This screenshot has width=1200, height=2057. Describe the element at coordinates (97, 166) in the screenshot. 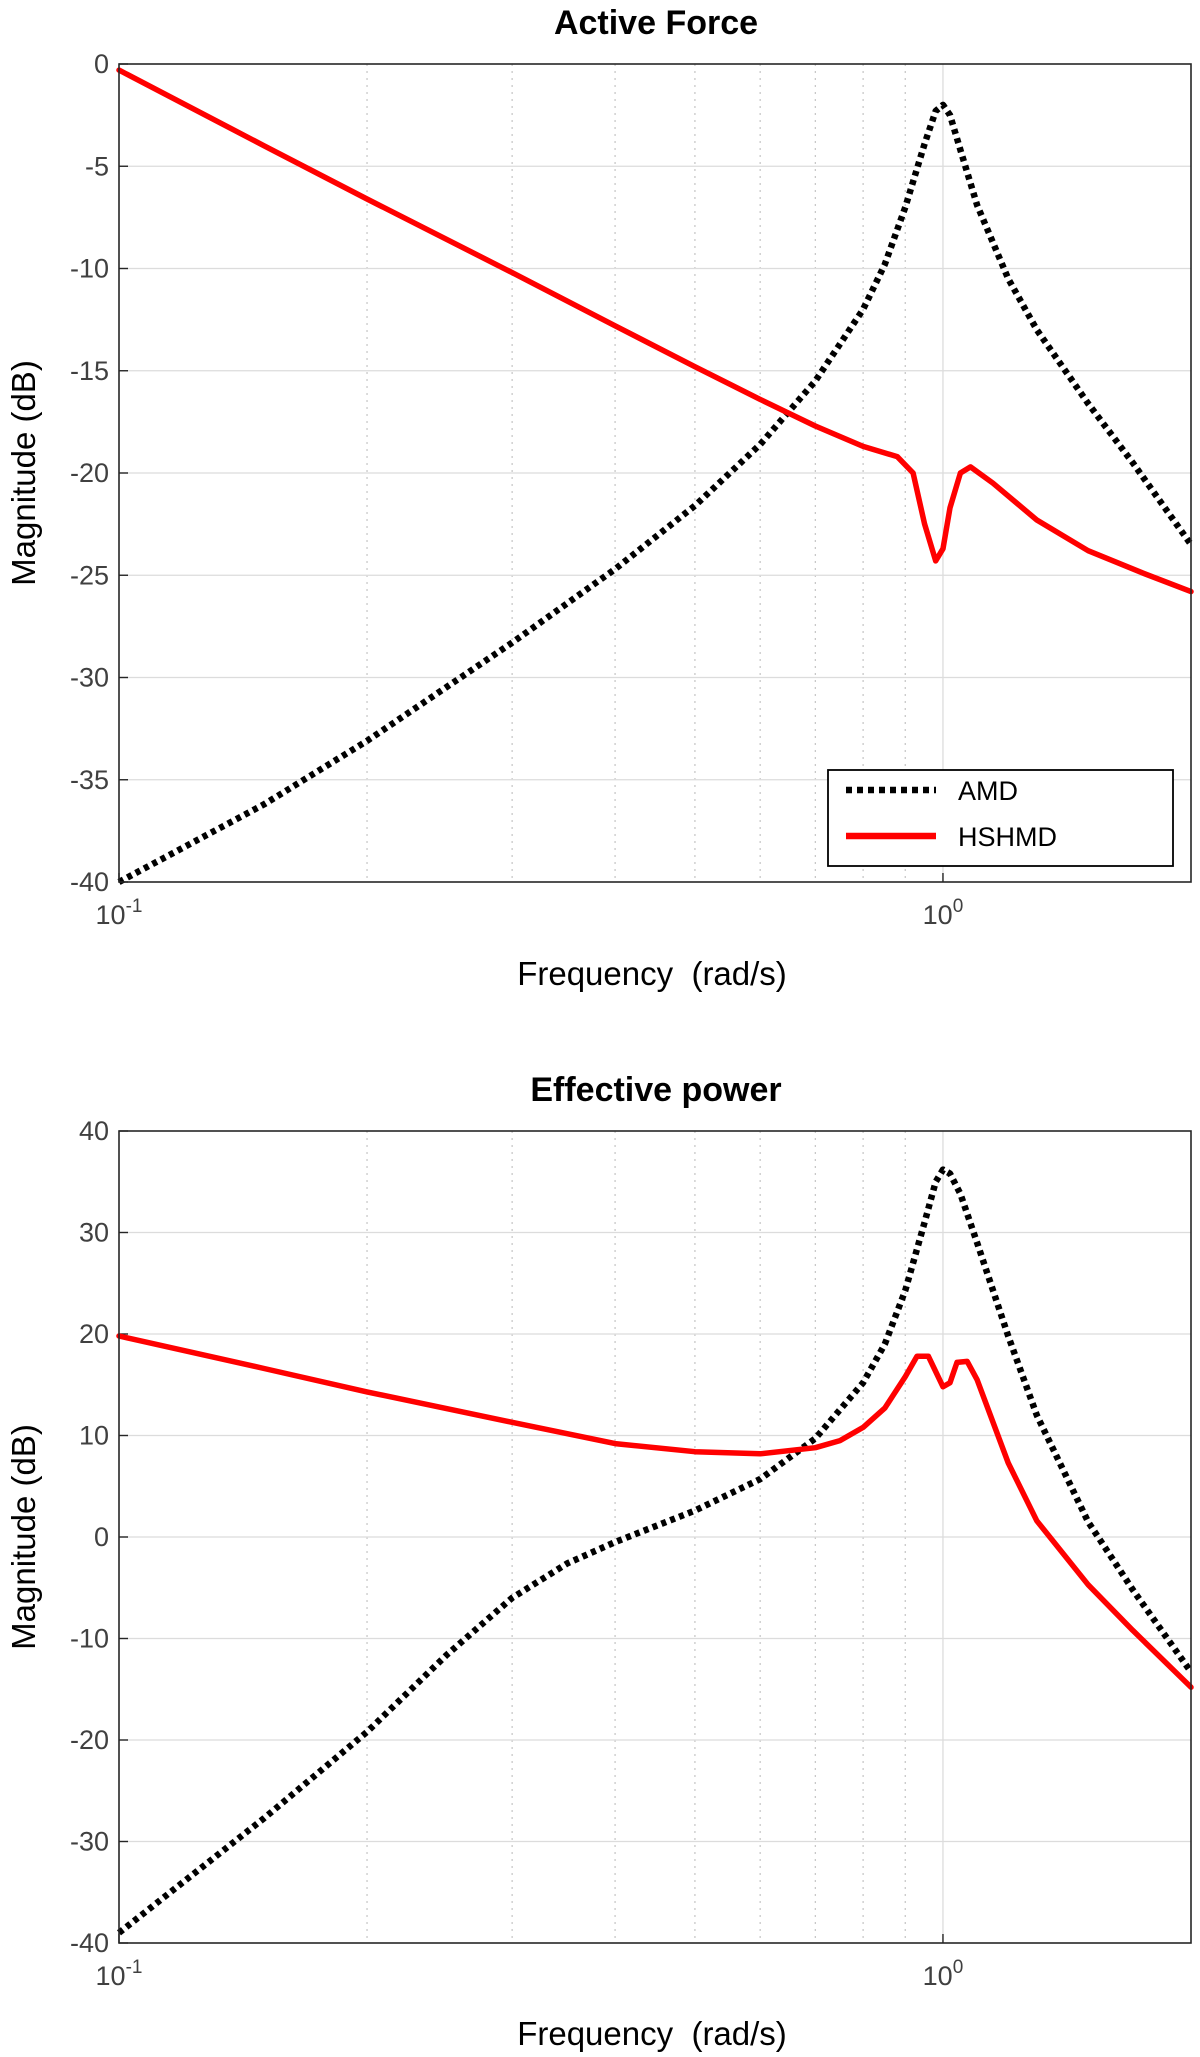

I see `y-tick-label: -5` at that location.